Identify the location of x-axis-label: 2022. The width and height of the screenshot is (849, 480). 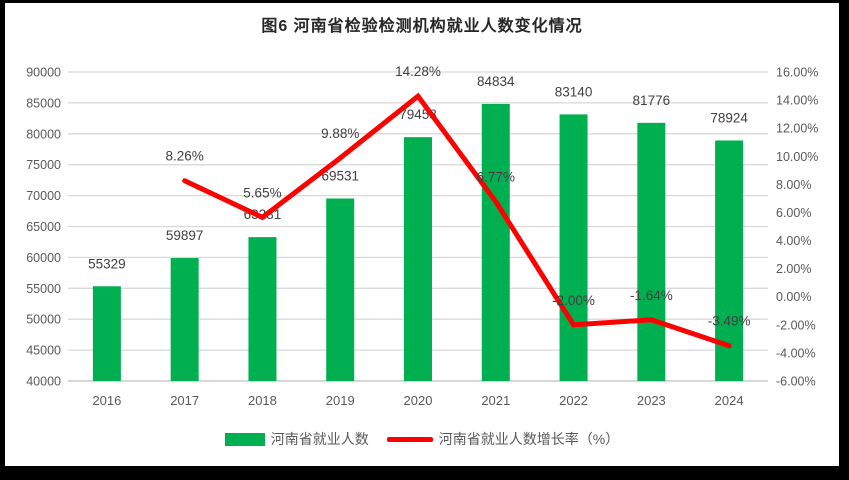
(573, 400).